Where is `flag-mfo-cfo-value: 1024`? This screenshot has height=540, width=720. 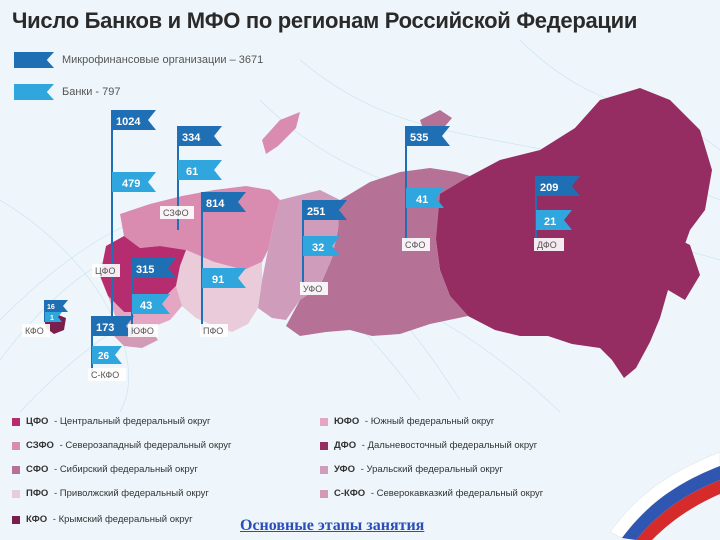
flag-mfo-cfo-value: 1024 is located at coordinates (128, 122).